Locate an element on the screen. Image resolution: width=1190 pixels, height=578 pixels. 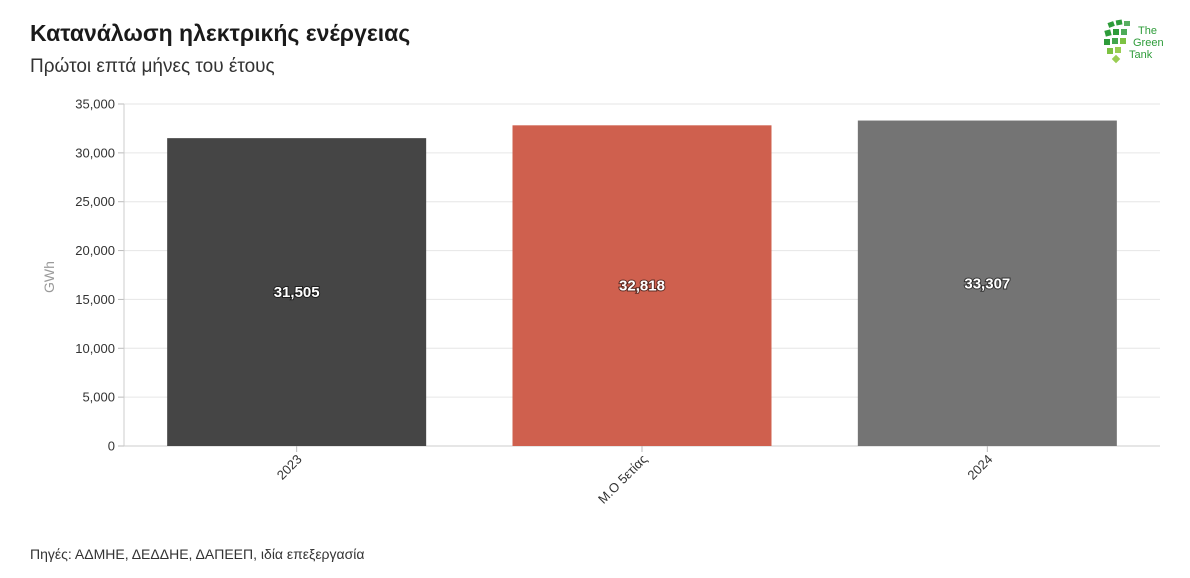
bar-value-label: 32,818 is located at coordinates (642, 286).